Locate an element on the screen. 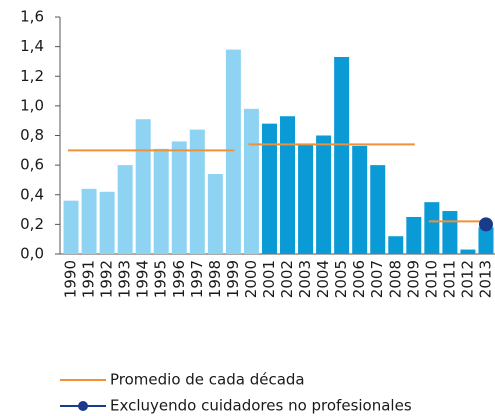  x-tick-label: 2008 is located at coordinates (395, 279).